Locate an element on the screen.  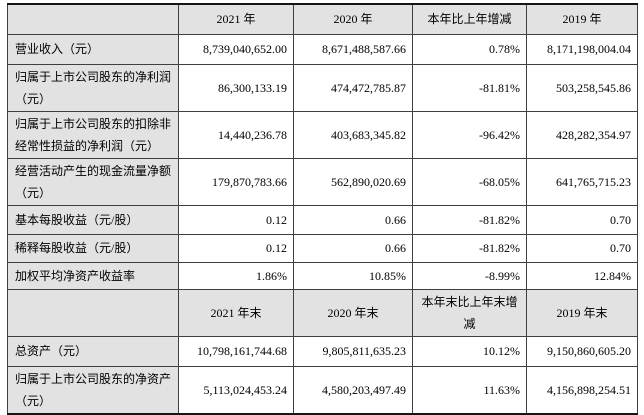
col-header-2019-end: 2019 年末 is located at coordinates (582, 312).